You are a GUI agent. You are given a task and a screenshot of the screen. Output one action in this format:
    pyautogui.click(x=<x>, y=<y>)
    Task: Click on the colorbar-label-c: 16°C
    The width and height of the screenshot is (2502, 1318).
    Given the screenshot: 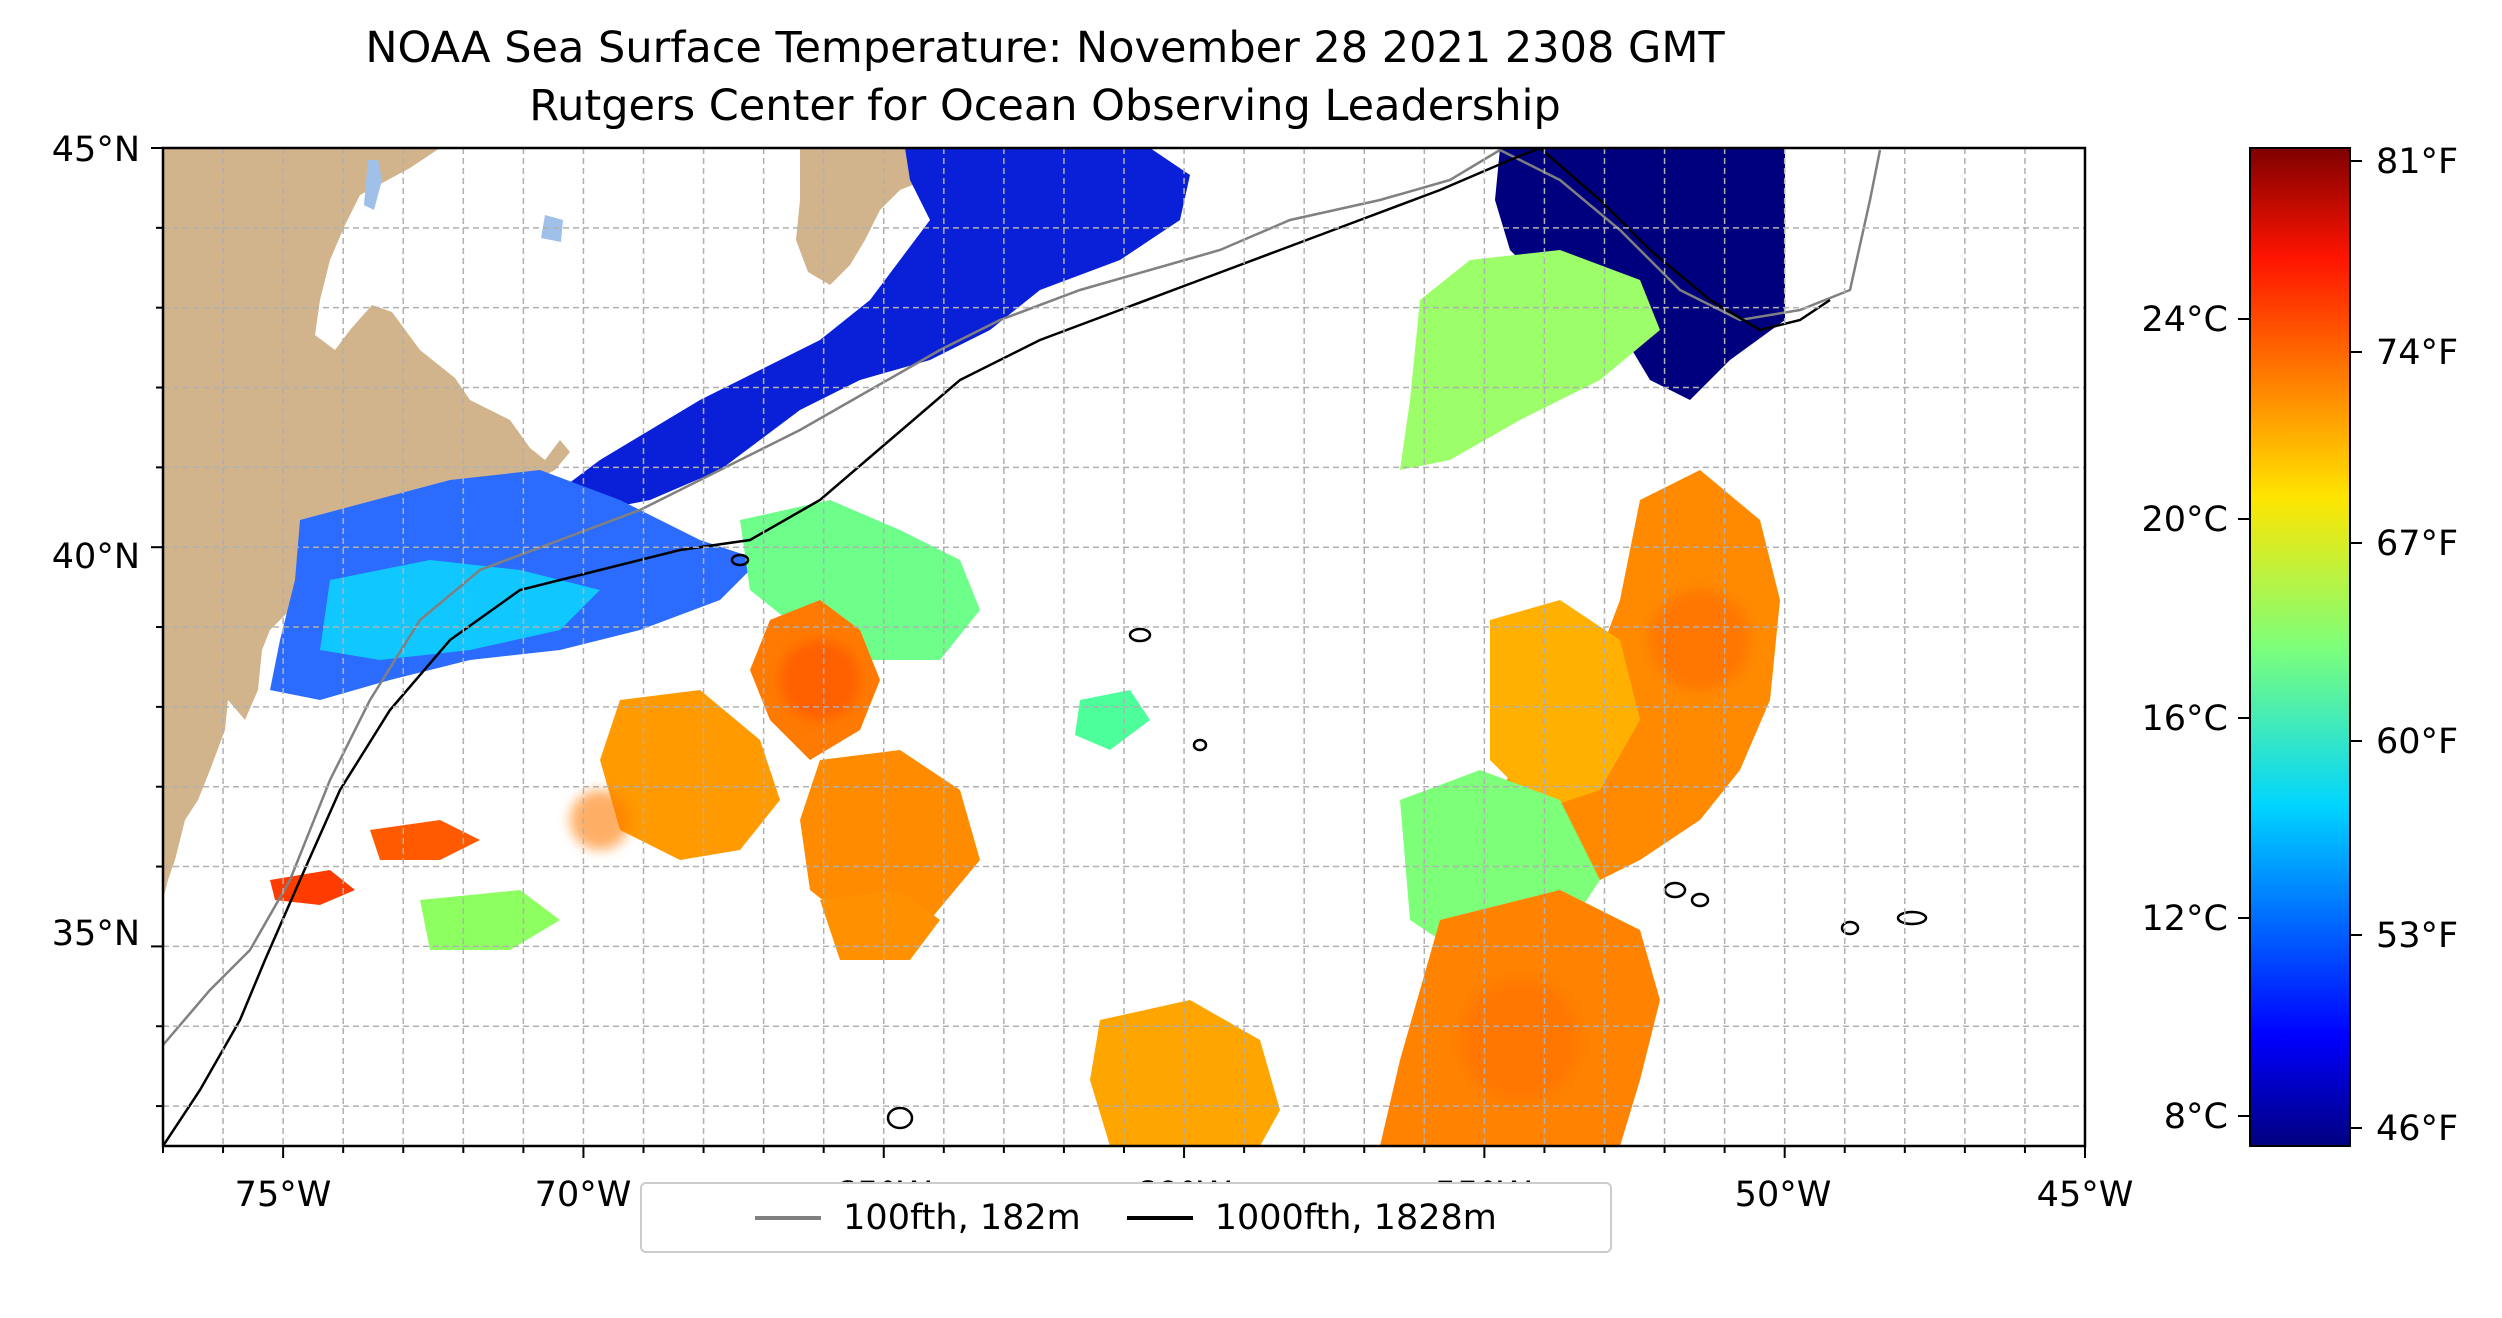 What is the action you would take?
    pyautogui.click(x=2185, y=719)
    